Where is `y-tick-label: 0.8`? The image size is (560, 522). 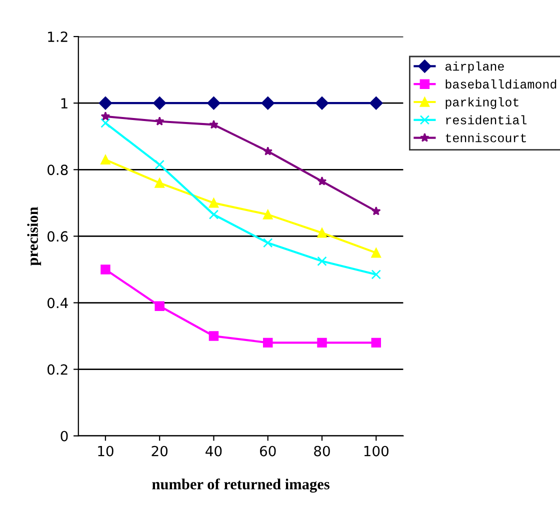 y-tick-label: 0.8 is located at coordinates (58, 170).